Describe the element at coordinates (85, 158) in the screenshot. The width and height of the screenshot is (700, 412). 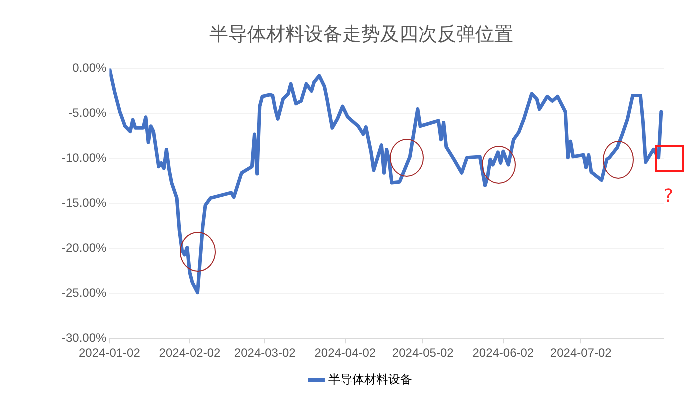
I see `y-tick-label: -10.00%` at that location.